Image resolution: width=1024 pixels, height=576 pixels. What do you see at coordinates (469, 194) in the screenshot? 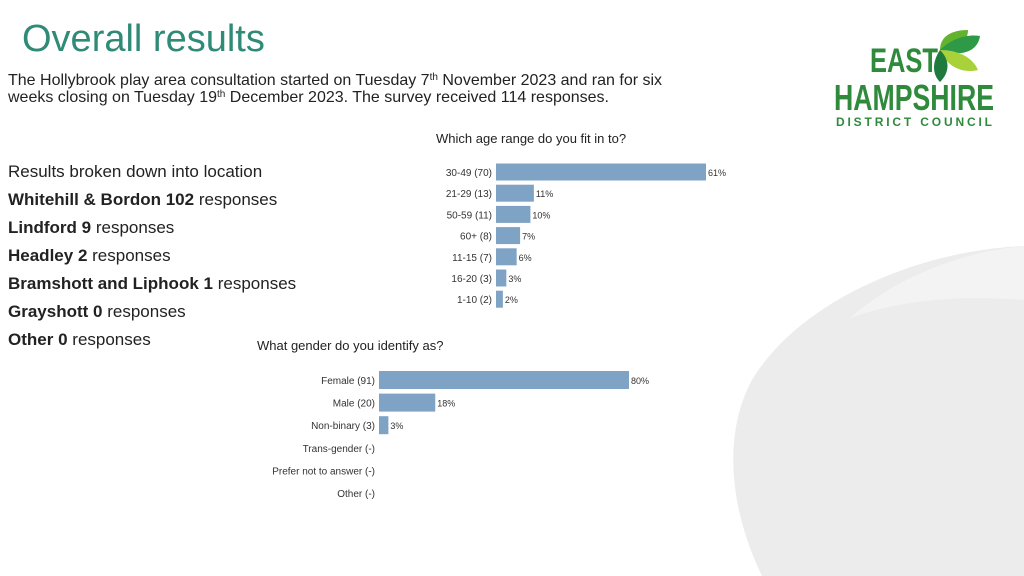
I see `category-label: 21-29 (13)` at bounding box center [469, 194].